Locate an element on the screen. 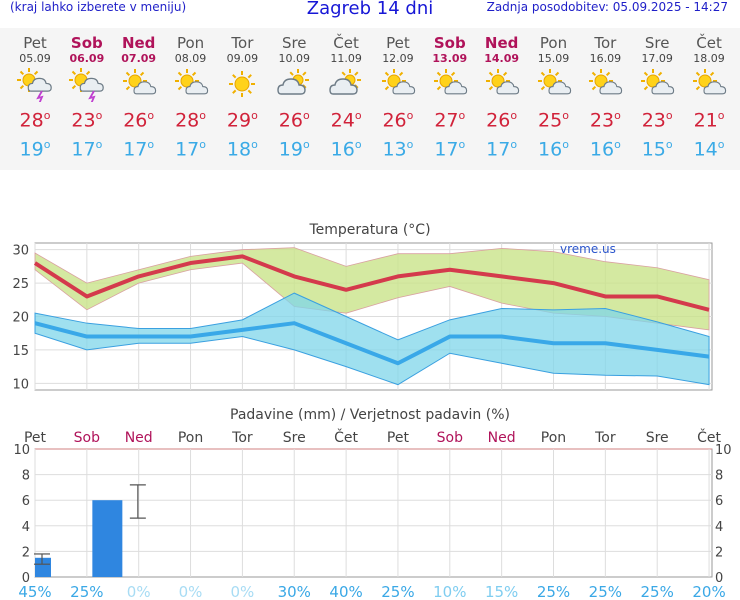  day-column: Ned 14.09 26o 17o is located at coordinates (502, 94).